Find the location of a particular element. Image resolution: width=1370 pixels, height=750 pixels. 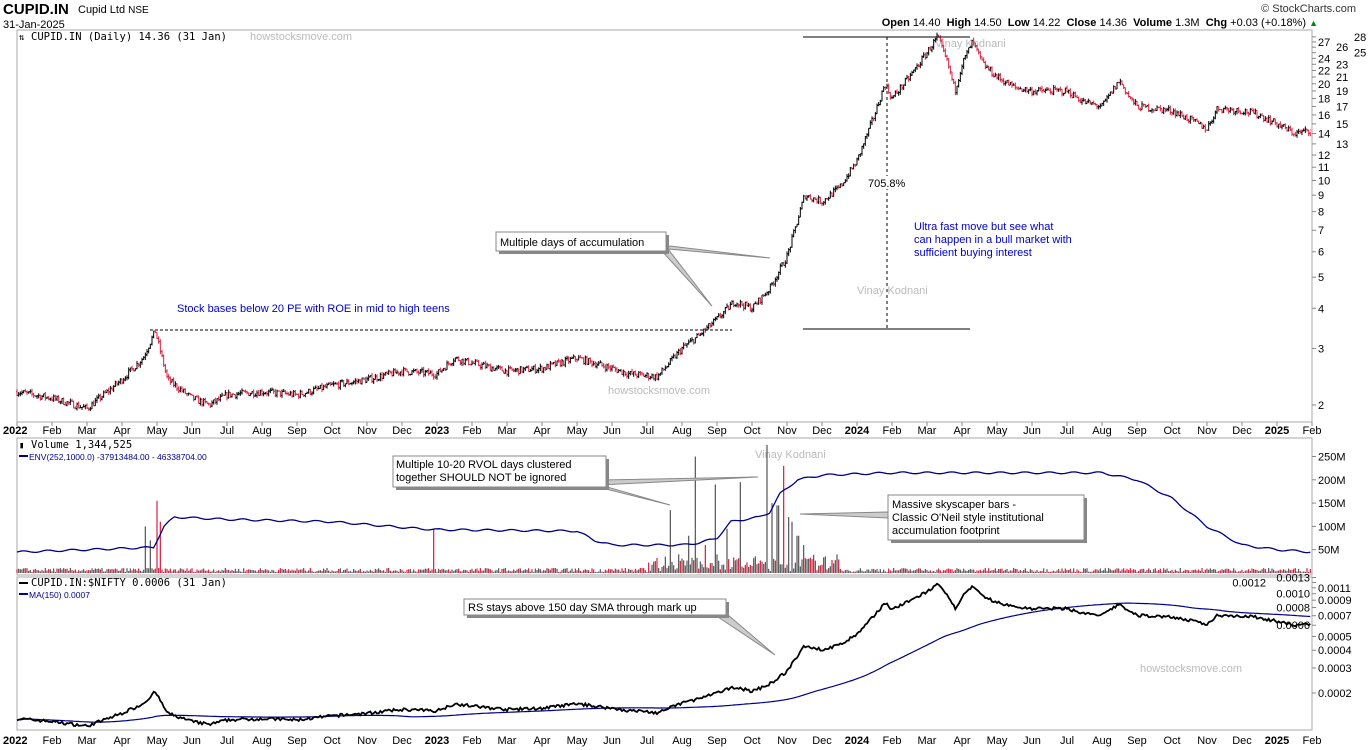

rs-axis-label: 0.0011 is located at coordinates (1334, 589).